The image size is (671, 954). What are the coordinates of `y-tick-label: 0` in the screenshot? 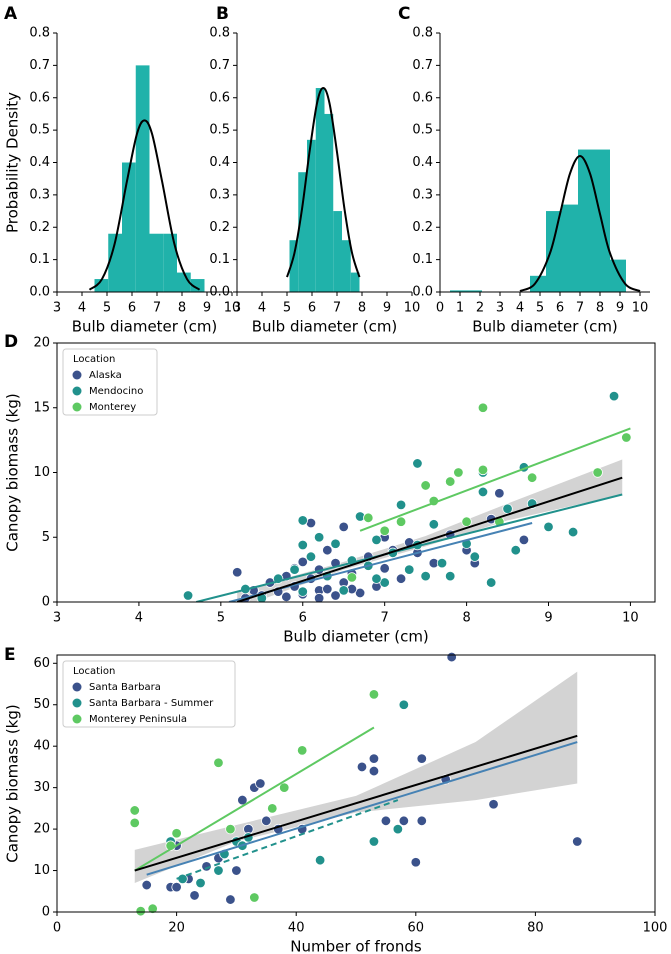 It's located at (46, 602).